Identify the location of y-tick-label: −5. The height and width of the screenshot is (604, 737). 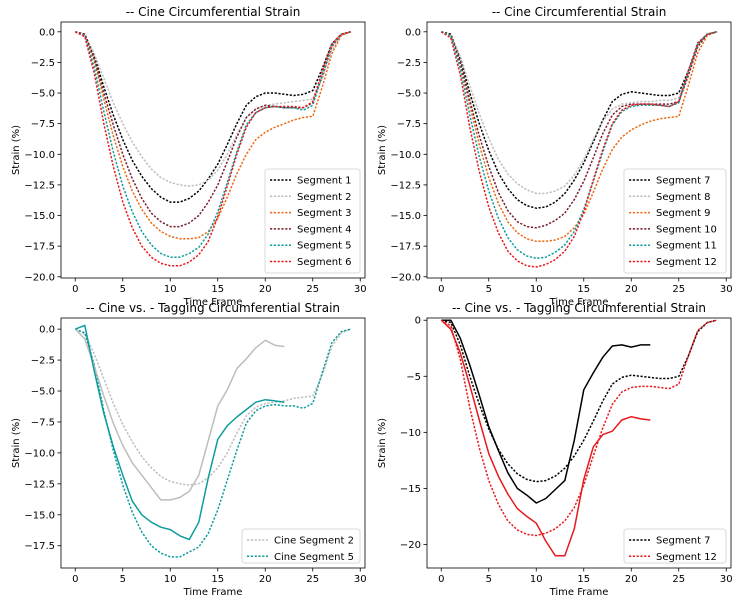
(413, 377).